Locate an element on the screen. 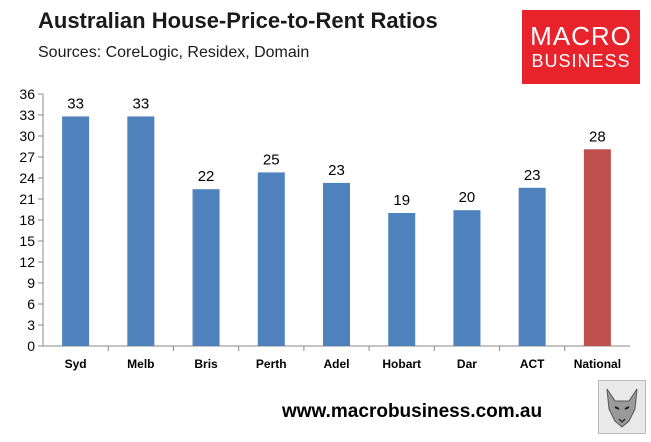  y-tick-label: 33 is located at coordinates (27, 115).